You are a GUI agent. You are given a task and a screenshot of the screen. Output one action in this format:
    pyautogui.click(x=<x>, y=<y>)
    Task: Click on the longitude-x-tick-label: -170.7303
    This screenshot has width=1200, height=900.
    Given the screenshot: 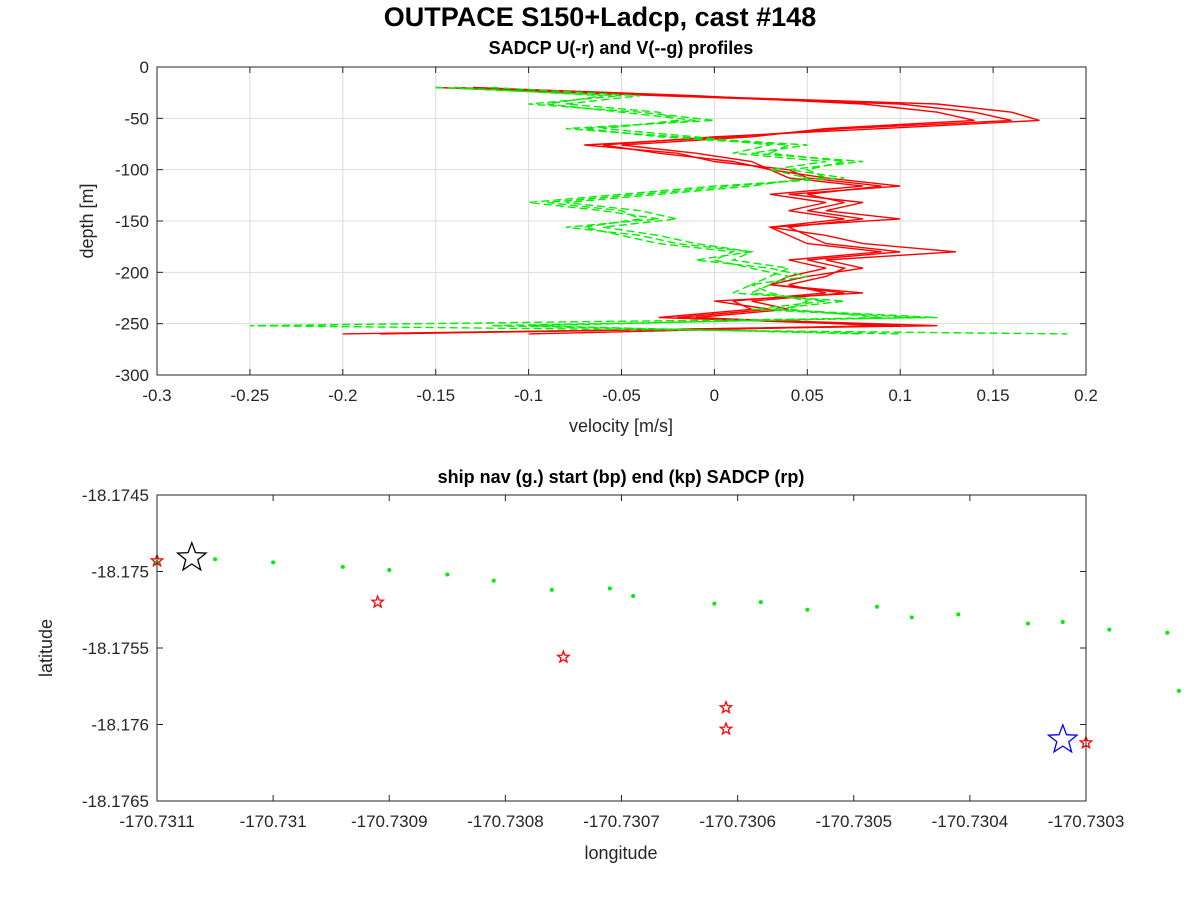 What is the action you would take?
    pyautogui.click(x=1086, y=821)
    